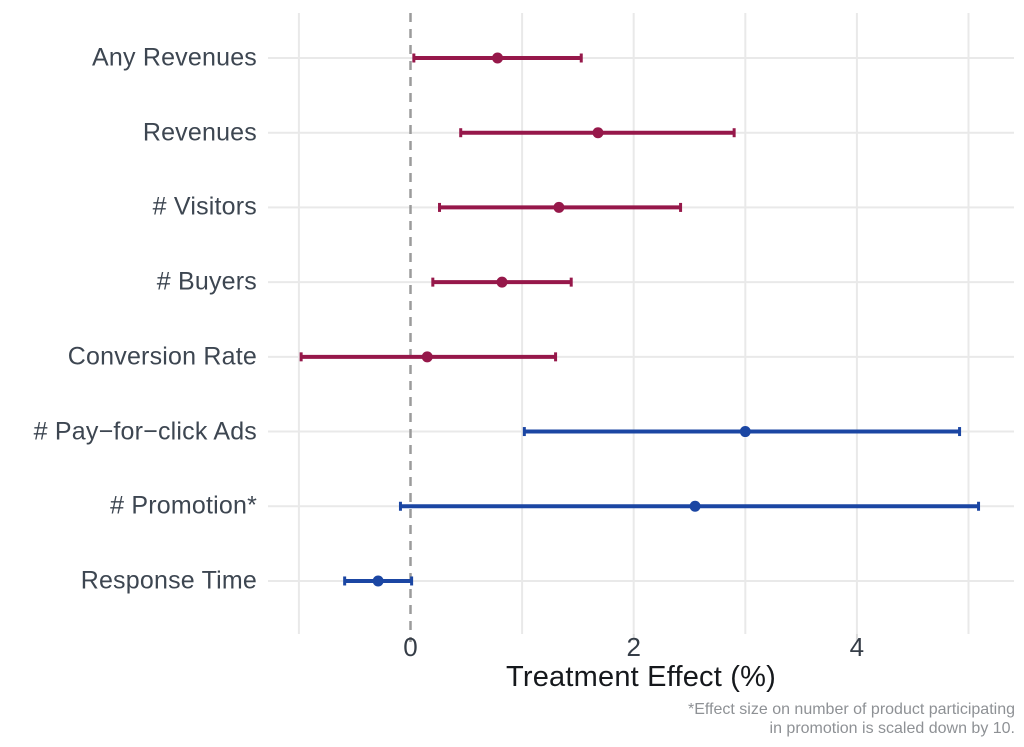 This screenshot has width=1024, height=747. What do you see at coordinates (145, 431) in the screenshot?
I see `y-axis-label: # Pay−for−click Ads` at bounding box center [145, 431].